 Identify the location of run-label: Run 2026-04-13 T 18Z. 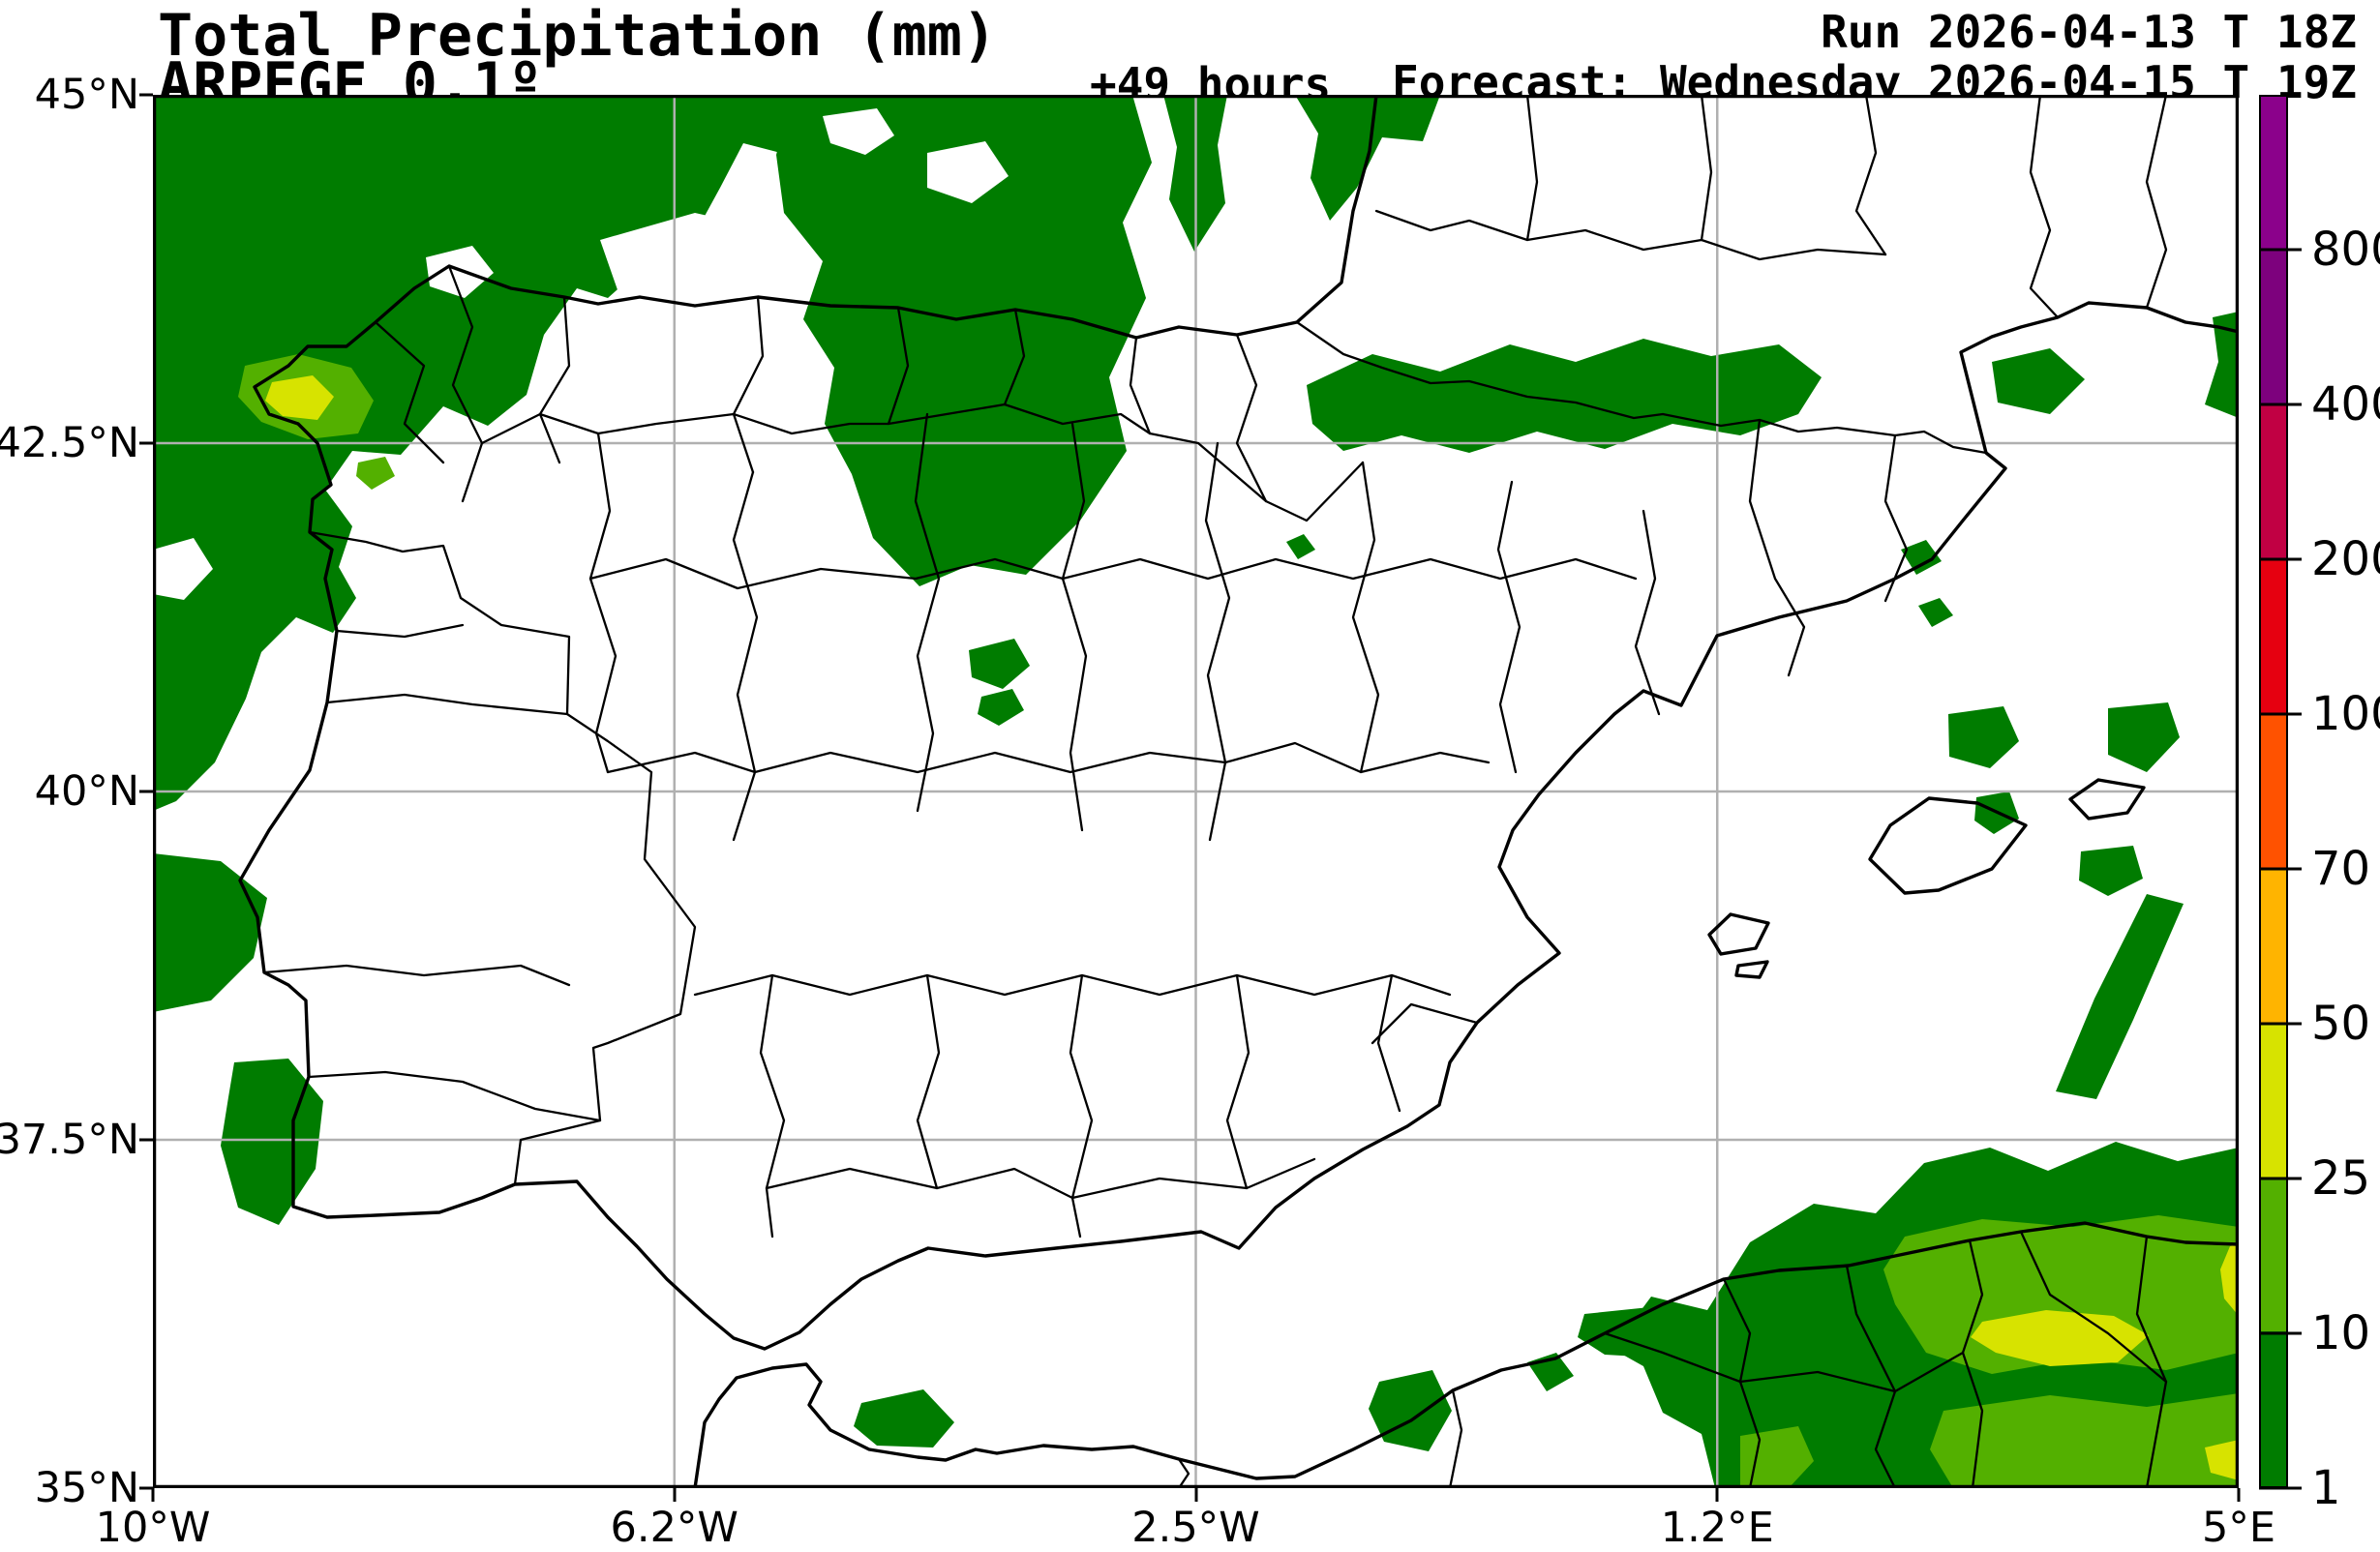
(2089, 32).